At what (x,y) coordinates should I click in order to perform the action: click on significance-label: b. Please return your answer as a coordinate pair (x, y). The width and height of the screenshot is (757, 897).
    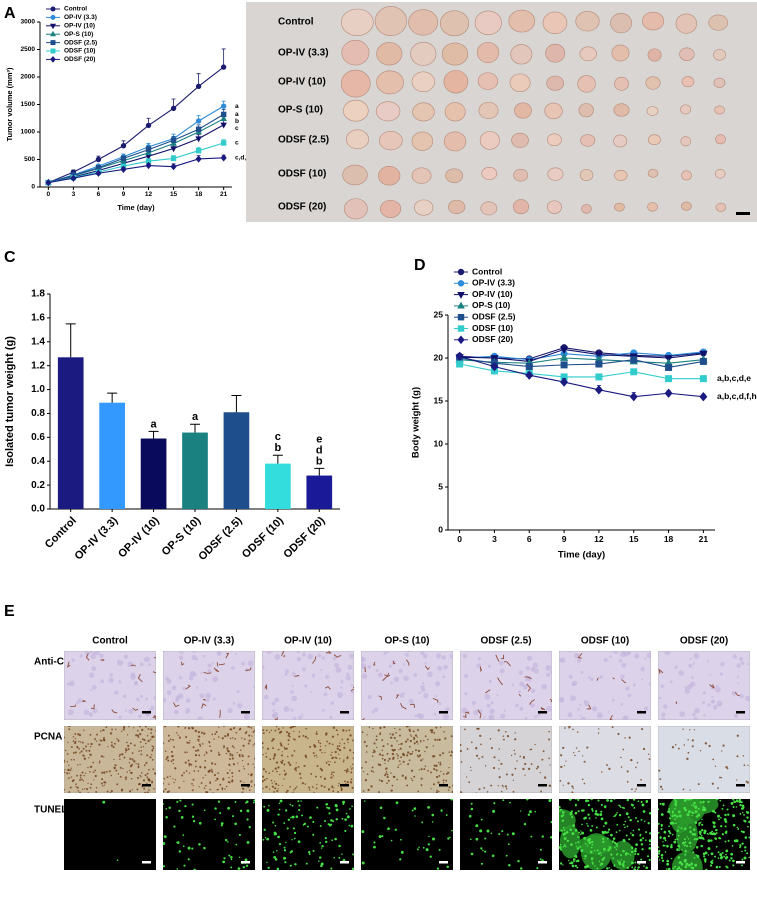
    Looking at the image, I should click on (319, 461).